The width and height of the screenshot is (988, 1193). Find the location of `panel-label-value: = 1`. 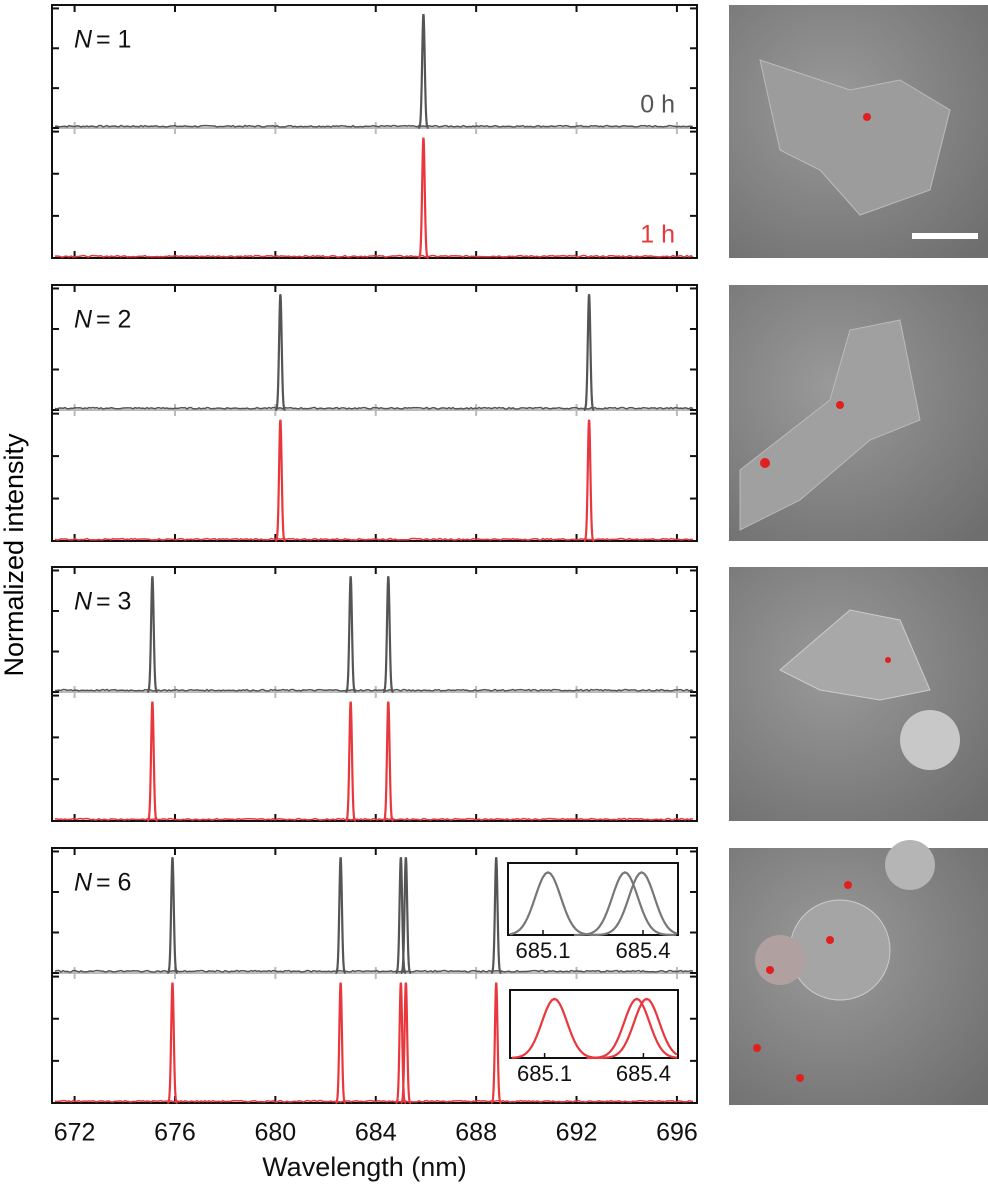

panel-label-value: = 1 is located at coordinates (113, 40).